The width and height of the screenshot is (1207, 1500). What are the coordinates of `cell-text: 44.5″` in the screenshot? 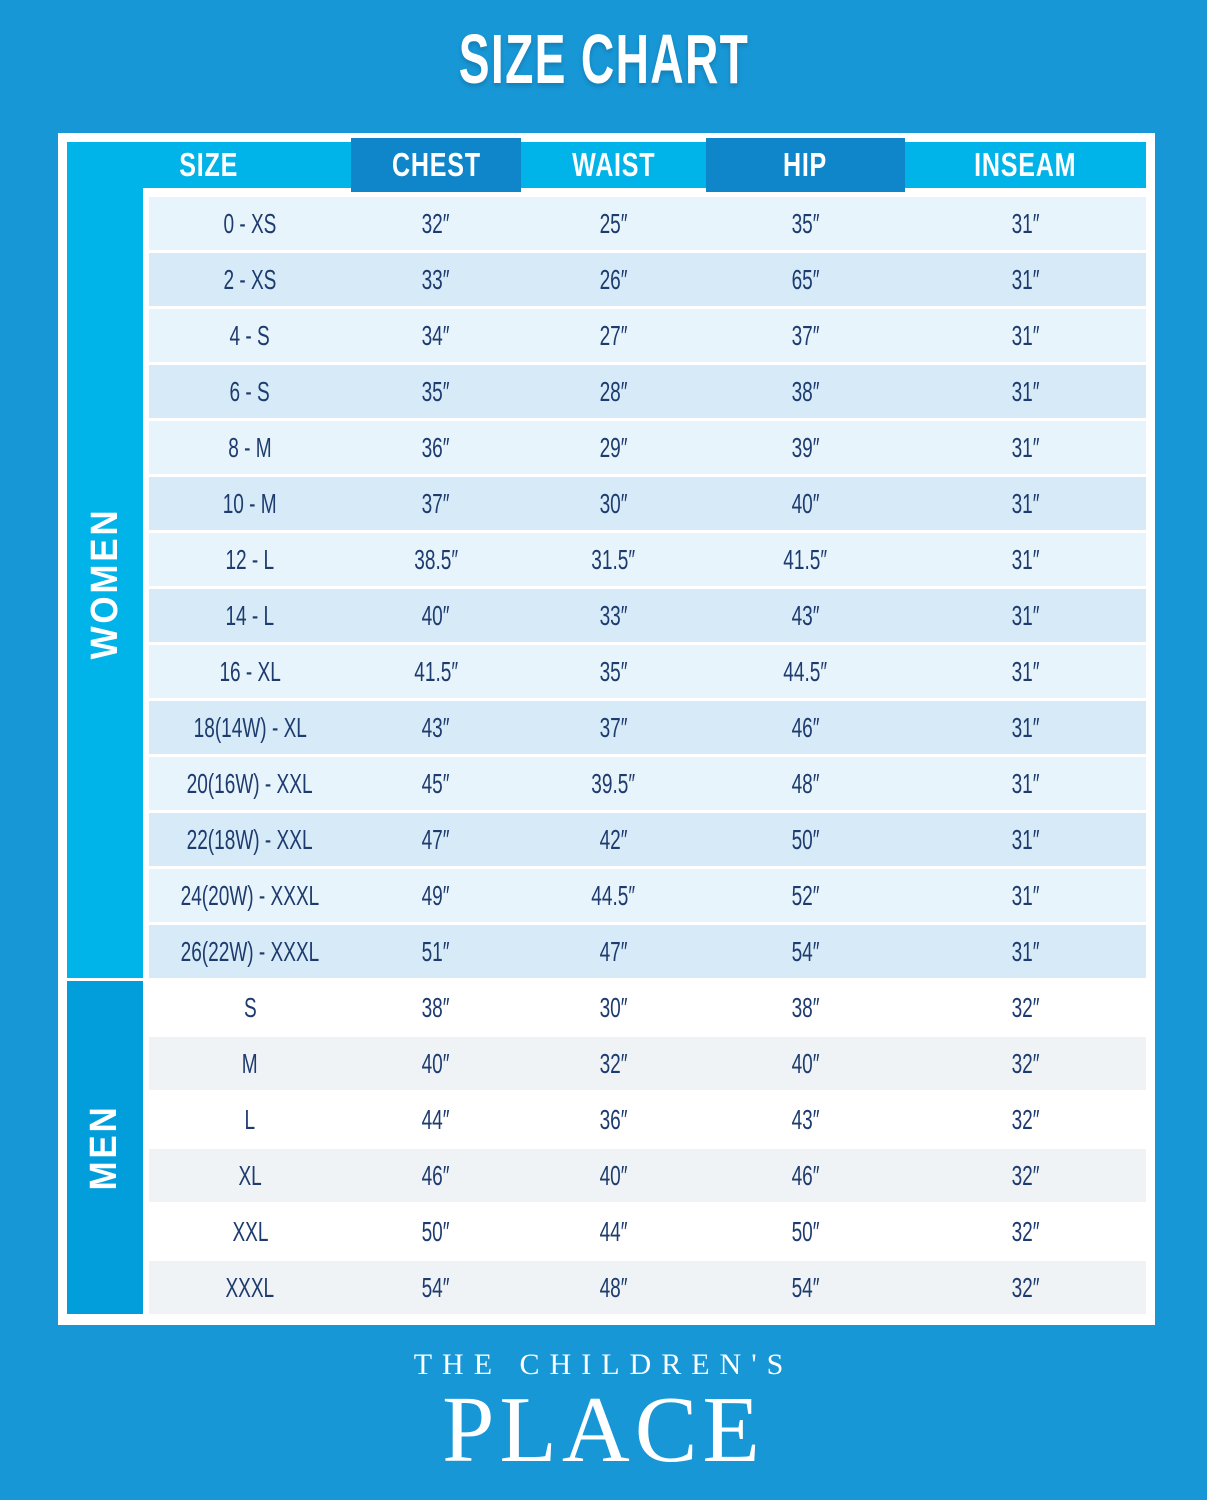 It's located at (613, 895).